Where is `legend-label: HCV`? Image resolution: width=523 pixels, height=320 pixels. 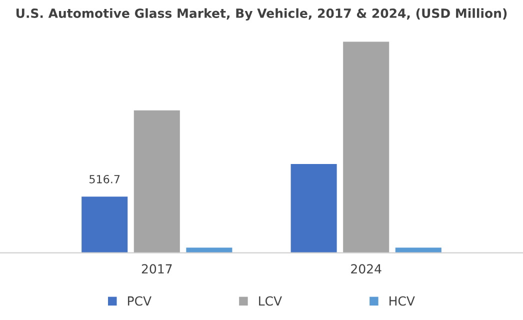
legend-label: HCV is located at coordinates (402, 301).